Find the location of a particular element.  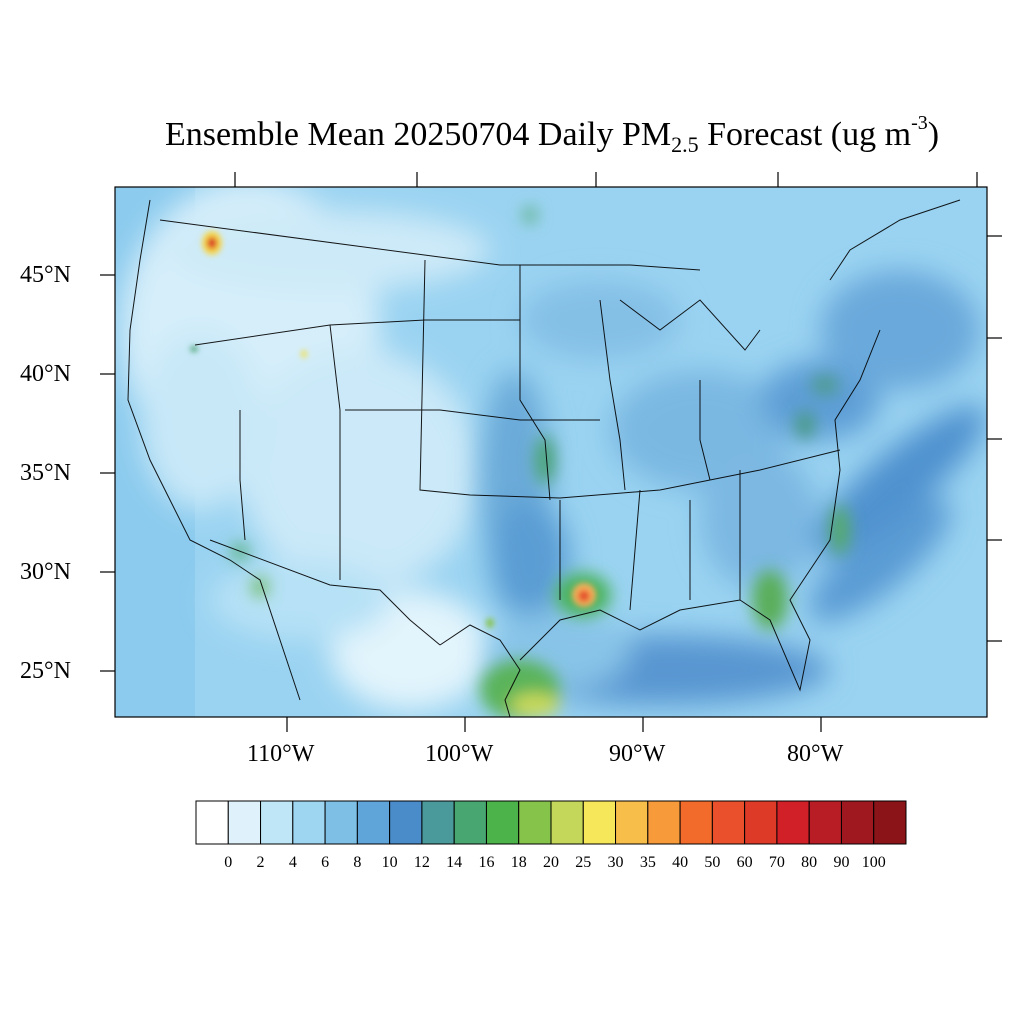

colorbar is located at coordinates (551, 822).